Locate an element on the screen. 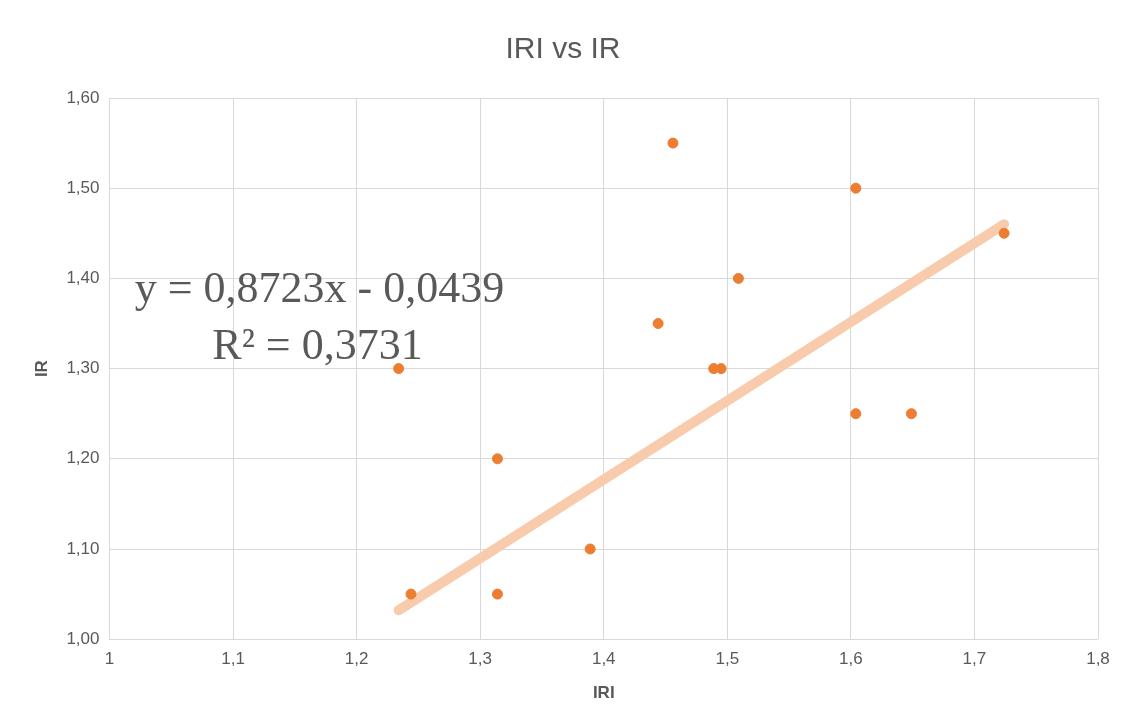 Image resolution: width=1136 pixels, height=727 pixels. x-tick-label: 1,5 is located at coordinates (727, 659).